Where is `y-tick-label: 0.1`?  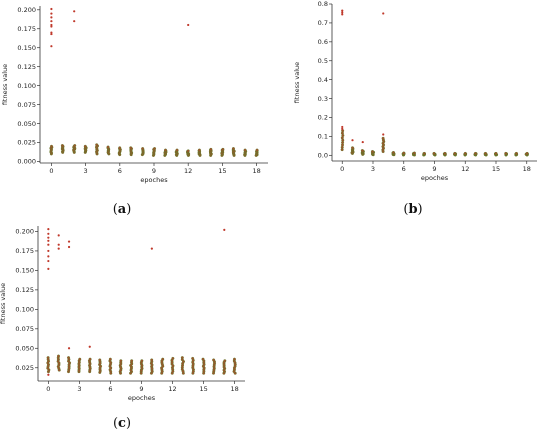
y-tick-label: 0.1 is located at coordinates (323, 137).